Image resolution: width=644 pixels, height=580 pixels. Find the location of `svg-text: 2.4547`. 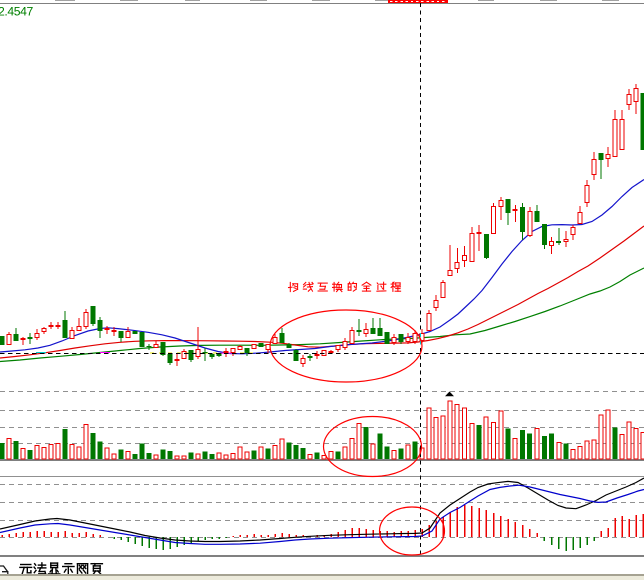

svg-text: 2.4547 is located at coordinates (16, 12).